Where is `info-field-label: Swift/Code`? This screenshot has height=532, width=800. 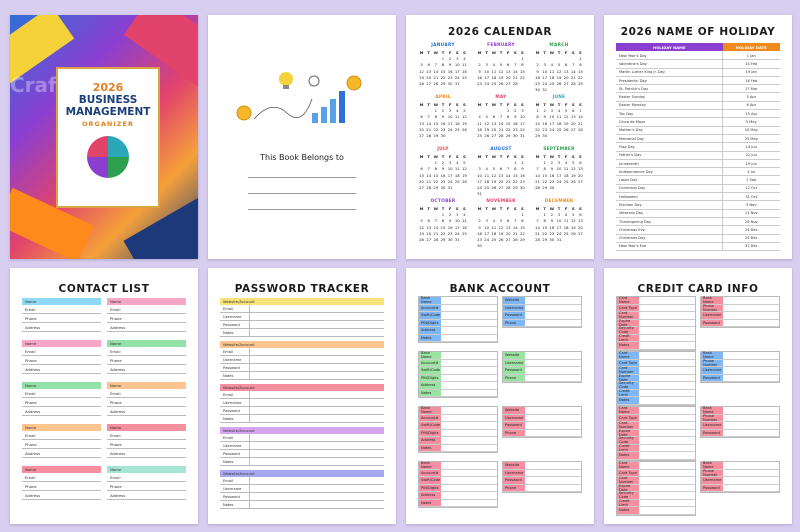
info-field-label: Swift/Code is located at coordinates (430, 480).